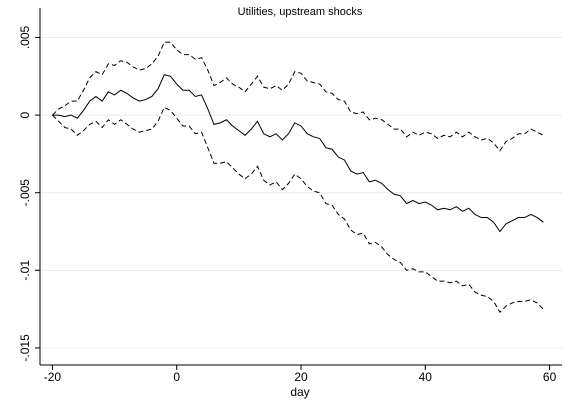 The height and width of the screenshot is (403, 568). Describe the element at coordinates (426, 377) in the screenshot. I see `x-tick-label: 40` at that location.